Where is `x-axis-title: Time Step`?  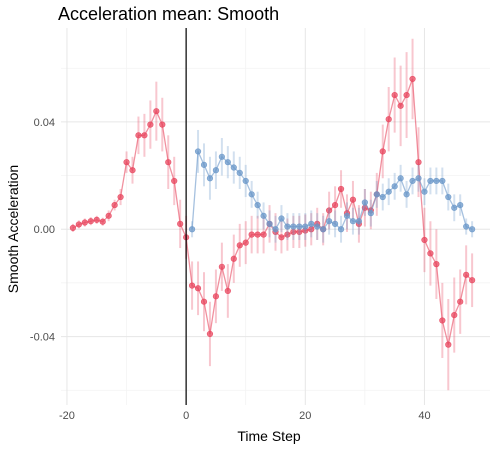
x-axis-title: Time Step is located at coordinates (268, 436).